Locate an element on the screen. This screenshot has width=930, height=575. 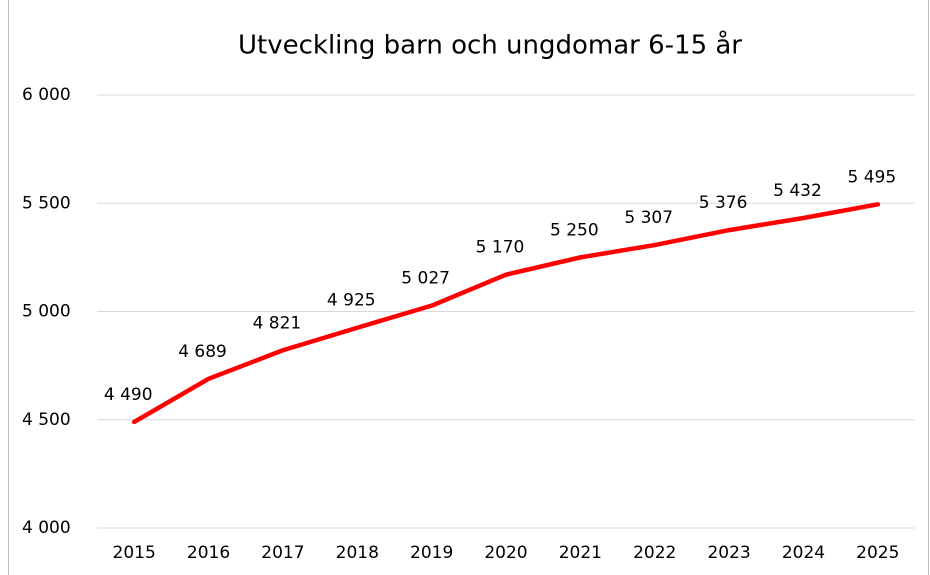
chart-title: Utveckling barn och ungdomar 6-15 år is located at coordinates (490, 45).